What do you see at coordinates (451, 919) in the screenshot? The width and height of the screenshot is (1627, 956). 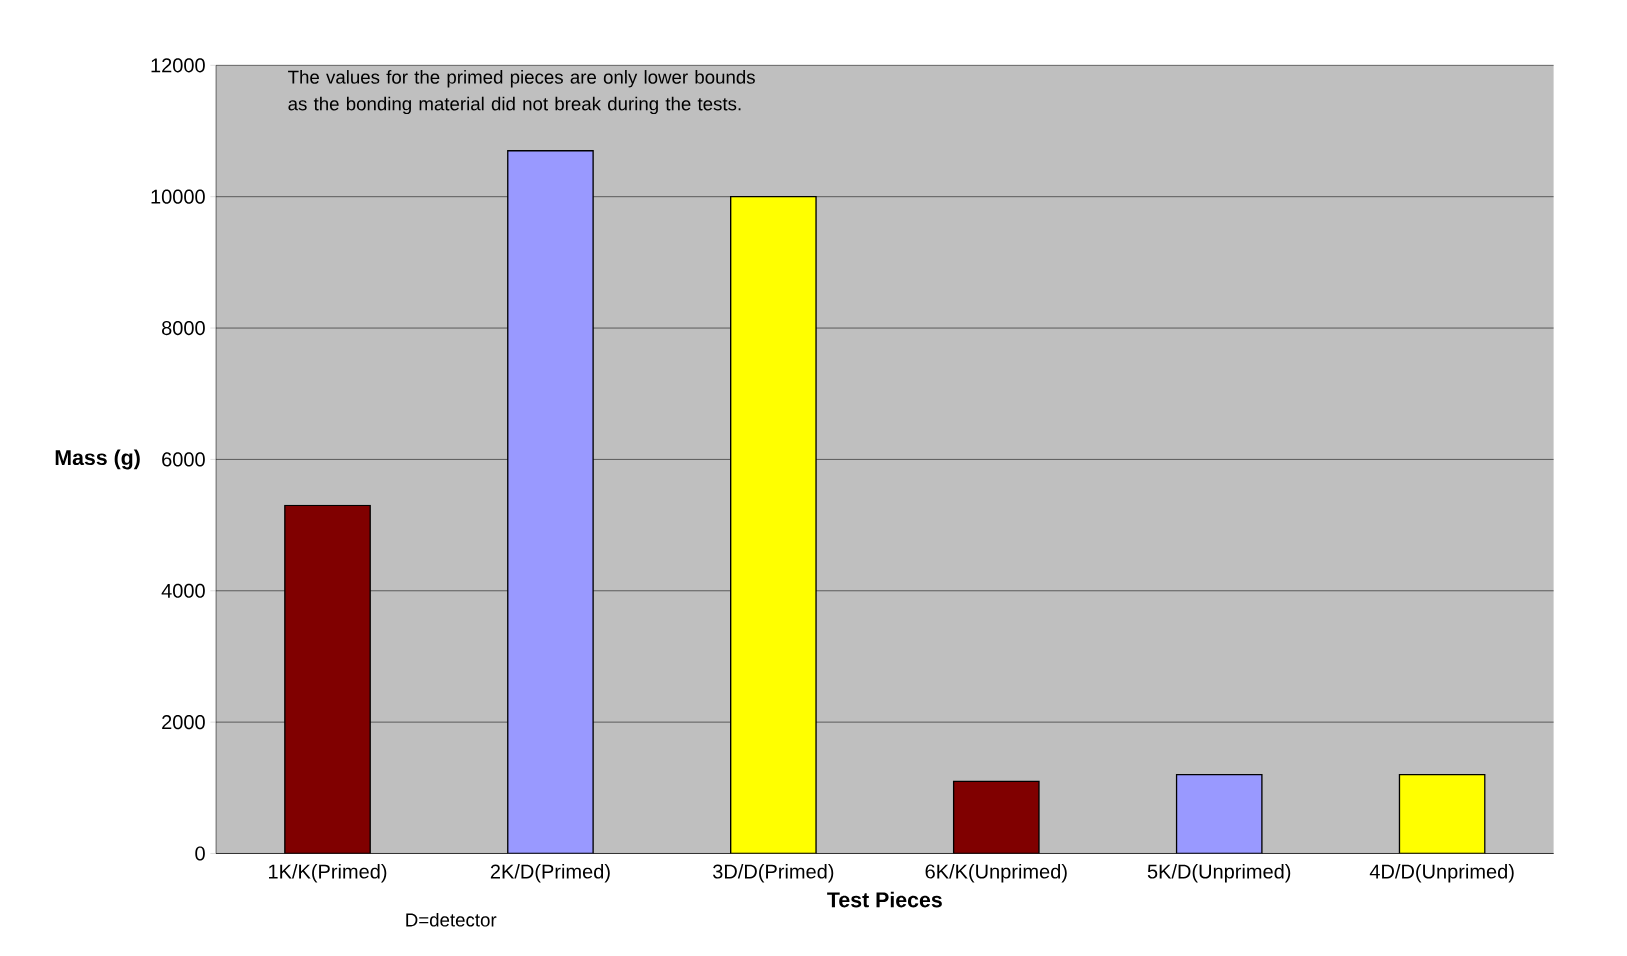 I see `text: D=detector` at bounding box center [451, 919].